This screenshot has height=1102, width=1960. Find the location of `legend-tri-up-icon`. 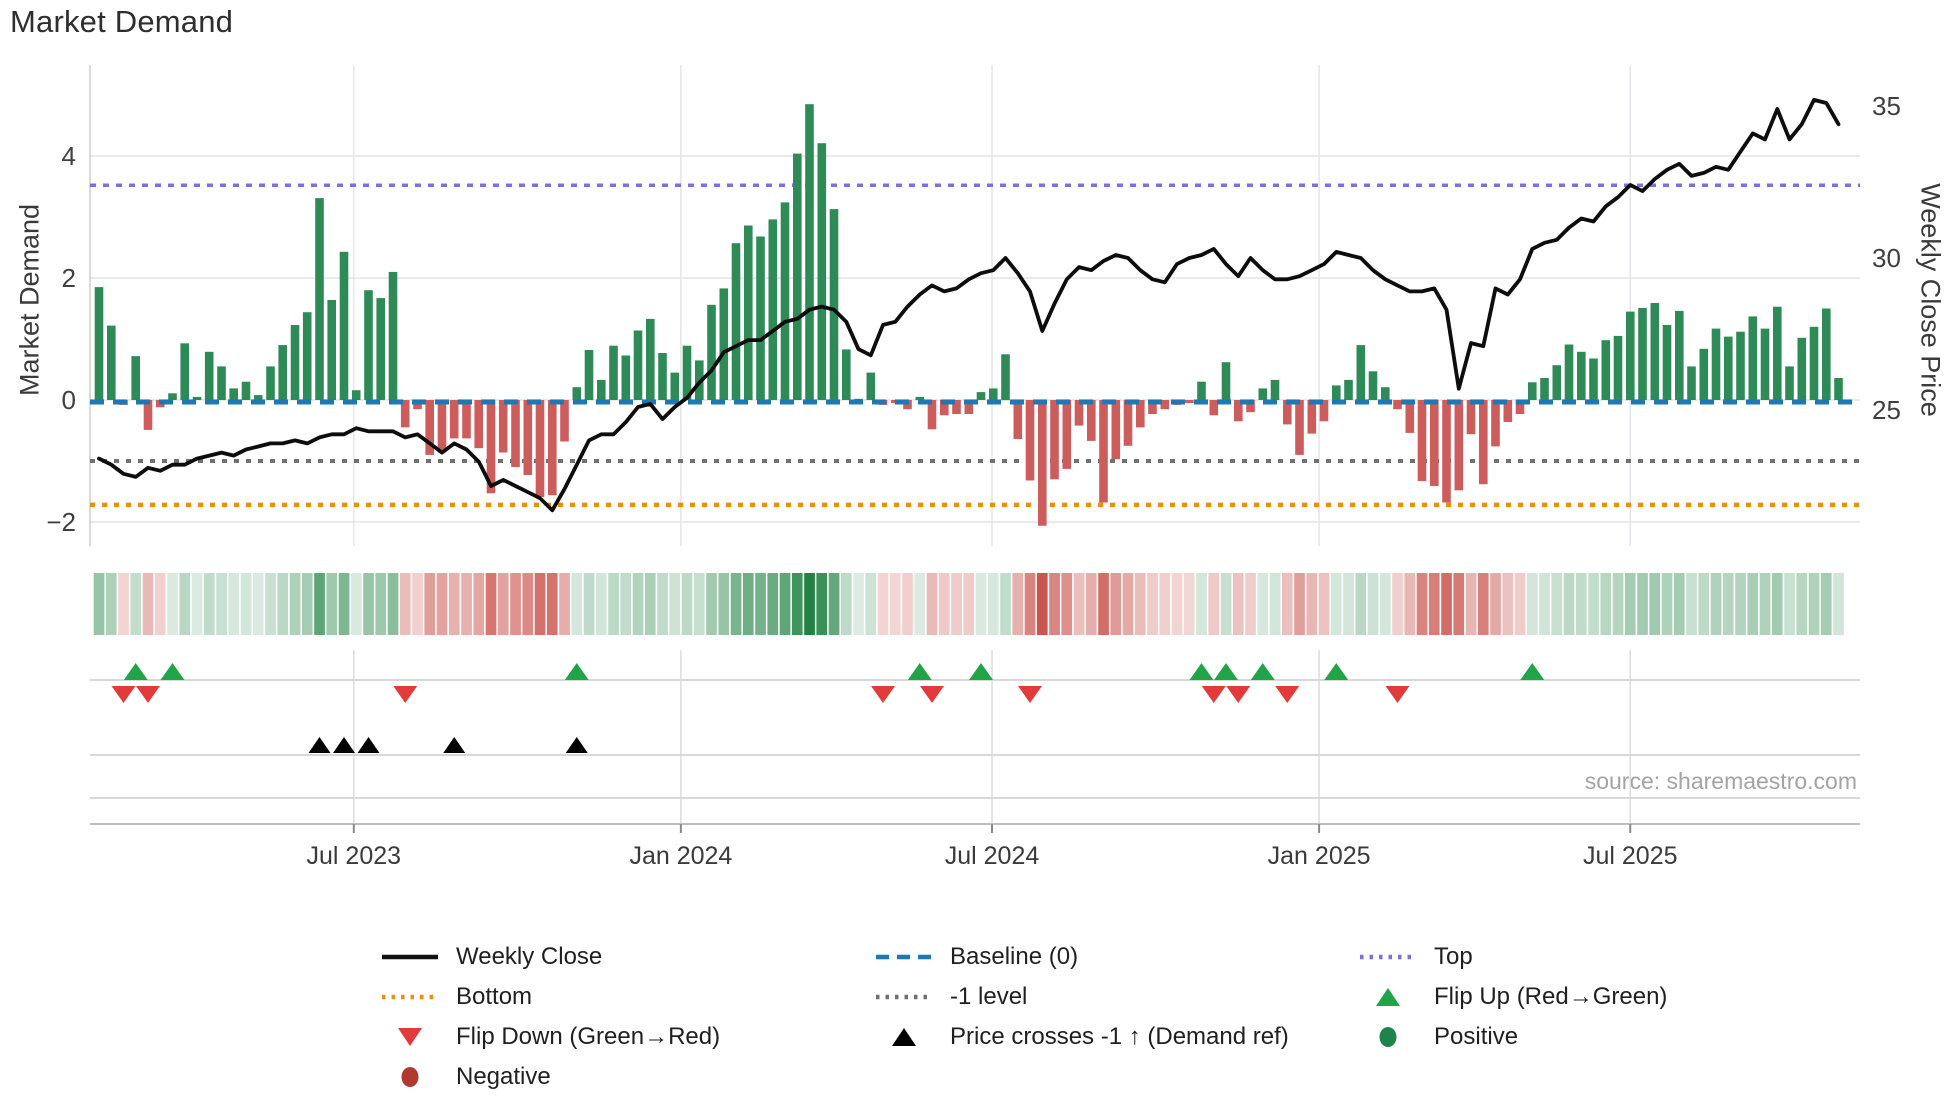

legend-tri-up-icon is located at coordinates (1388, 997).